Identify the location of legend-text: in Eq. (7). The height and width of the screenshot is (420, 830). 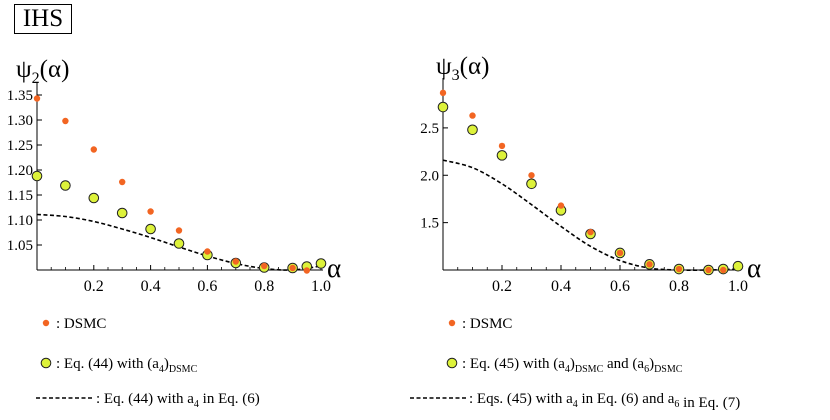
(709, 403).